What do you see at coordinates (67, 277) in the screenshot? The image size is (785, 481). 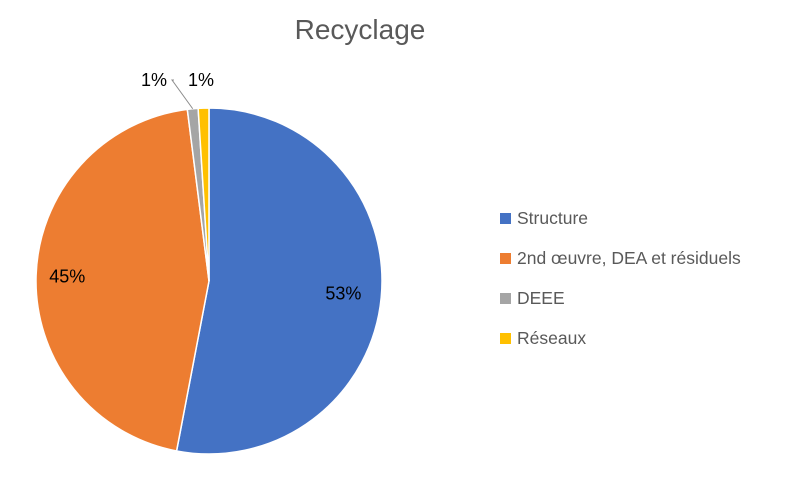 I see `data-label-2: 45%` at bounding box center [67, 277].